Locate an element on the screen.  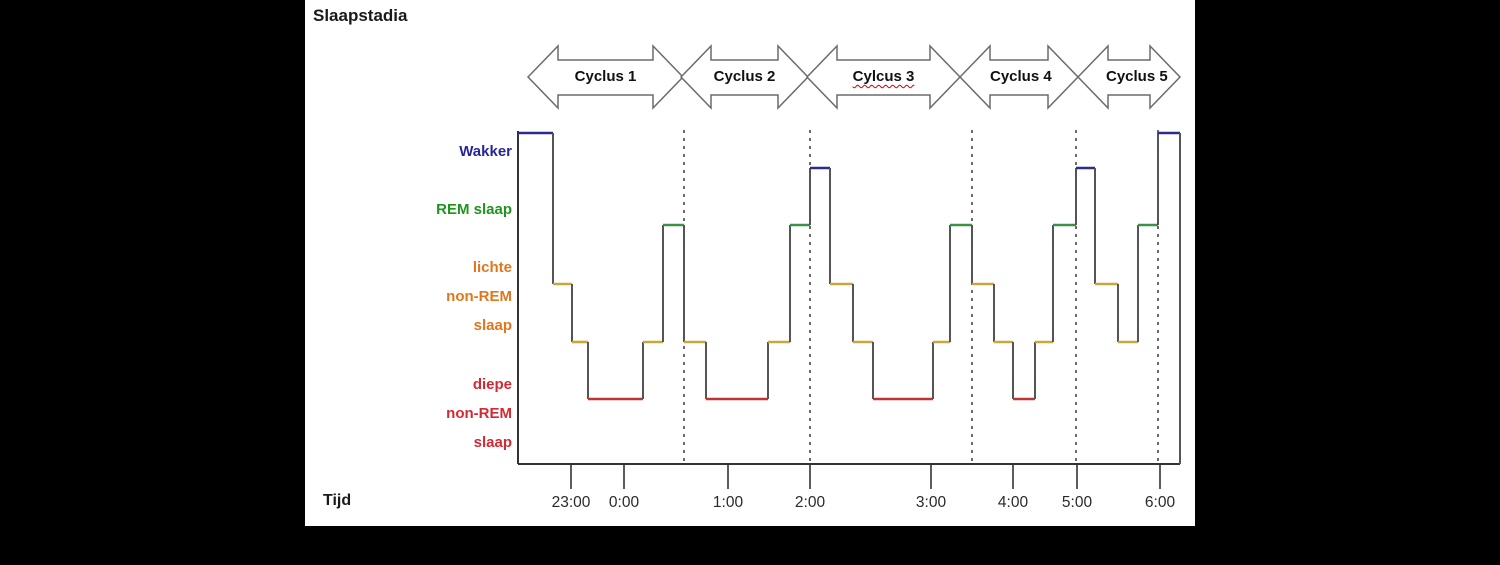
x-tick-label: 23:00 is located at coordinates (571, 502).